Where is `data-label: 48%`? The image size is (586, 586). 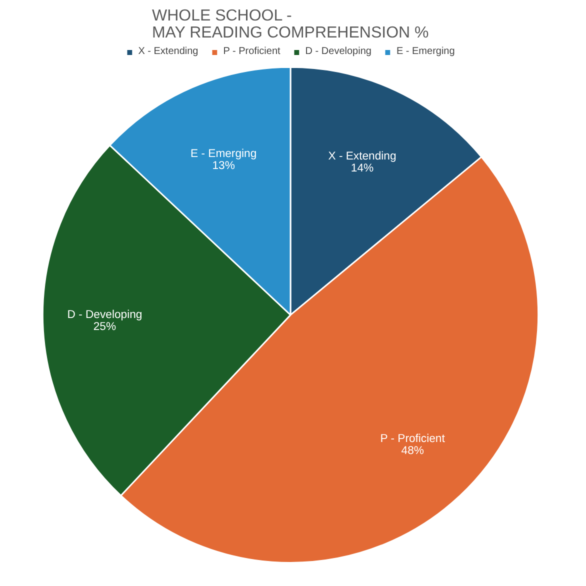 data-label: 48% is located at coordinates (412, 451).